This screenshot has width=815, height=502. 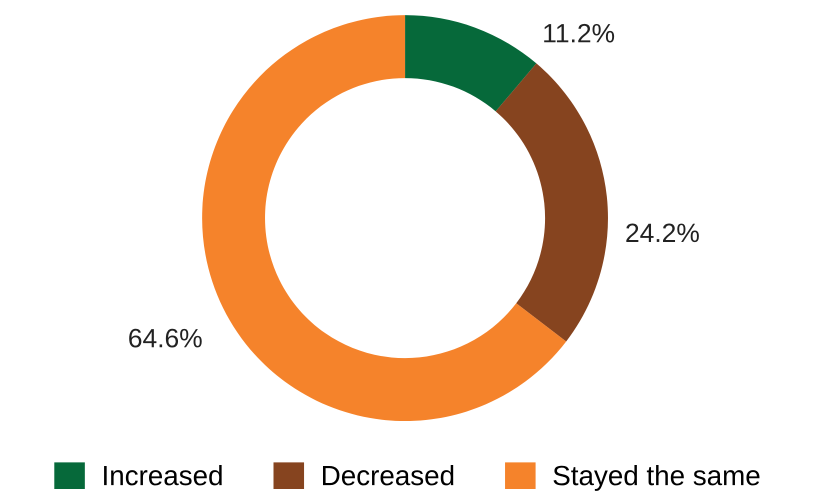 I want to click on data-label: 64.6%, so click(x=165, y=338).